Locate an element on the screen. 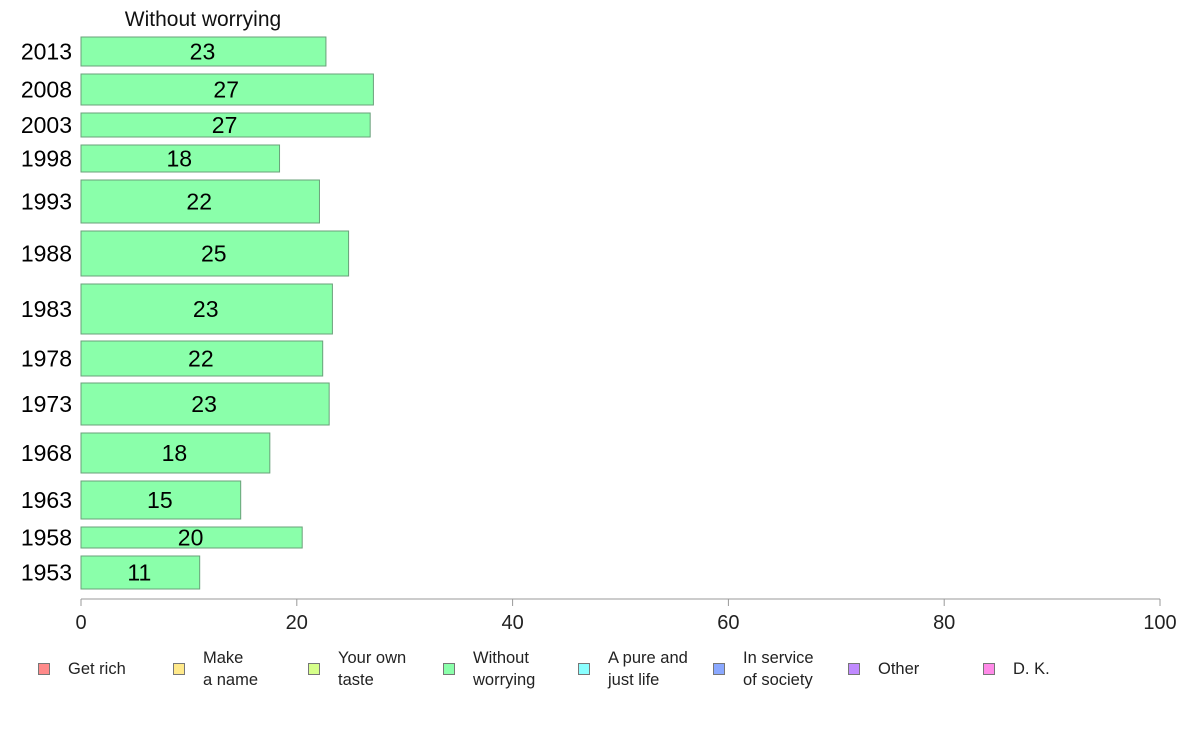 The image size is (1188, 736). bar-1963 is located at coordinates (161, 500).